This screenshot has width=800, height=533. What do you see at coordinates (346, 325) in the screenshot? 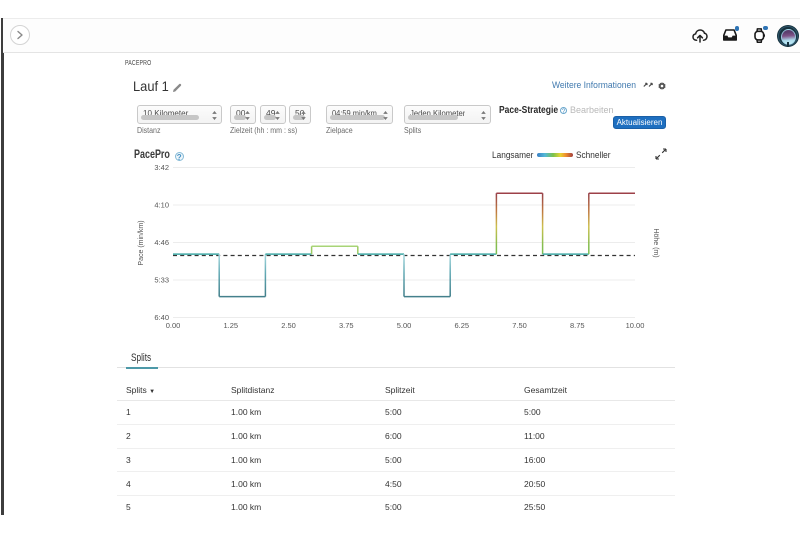
I see `svg-text: 3.75` at bounding box center [346, 325].